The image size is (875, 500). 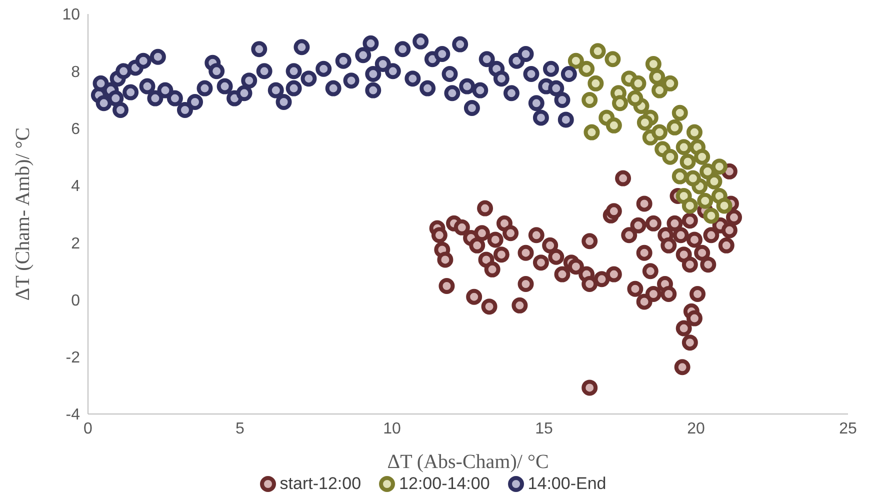 I want to click on legend-label: 14:00-End, so click(x=567, y=484).